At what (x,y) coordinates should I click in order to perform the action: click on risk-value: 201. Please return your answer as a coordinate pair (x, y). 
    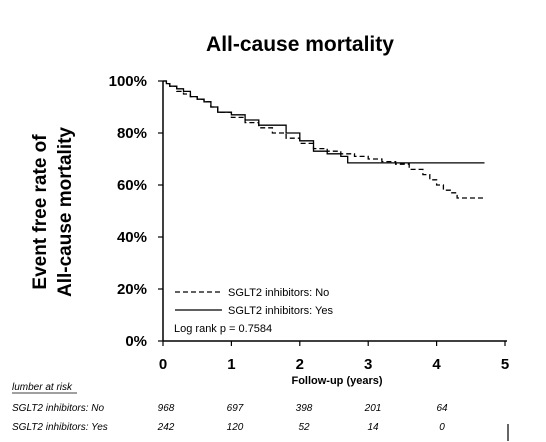
    Looking at the image, I should click on (373, 408).